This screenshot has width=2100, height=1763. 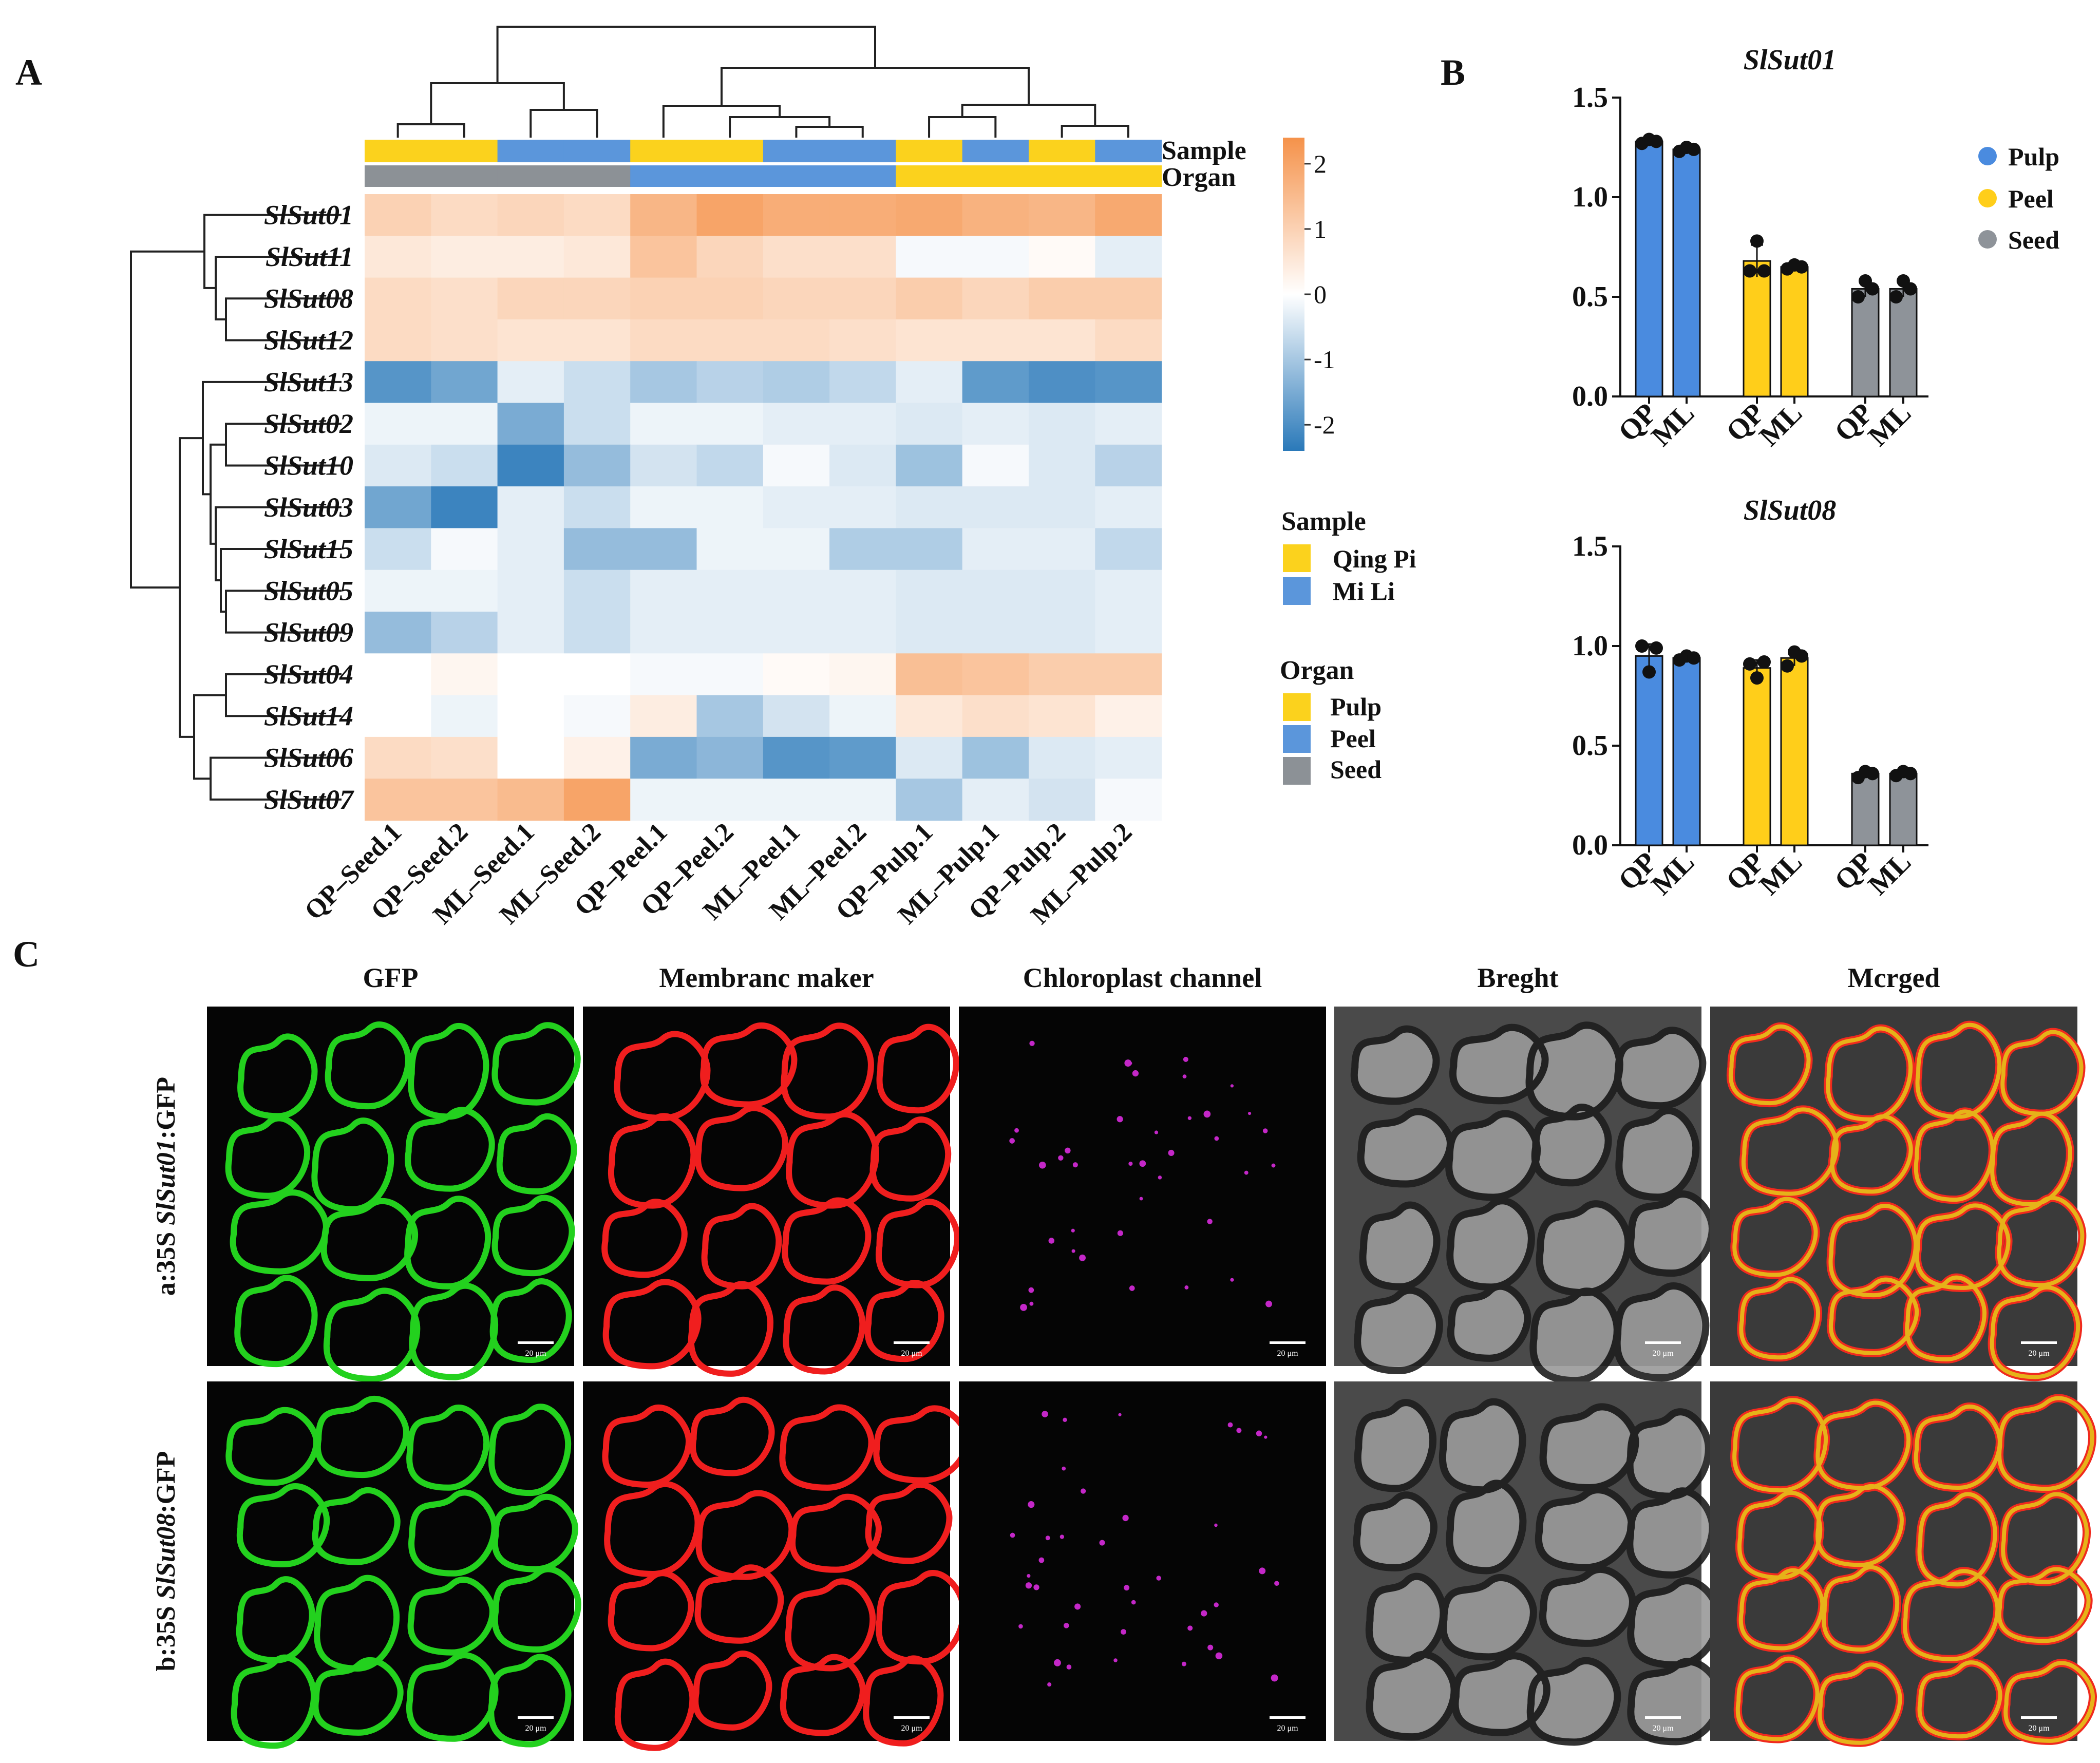 I want to click on row-label: SlSut09, so click(x=308, y=632).